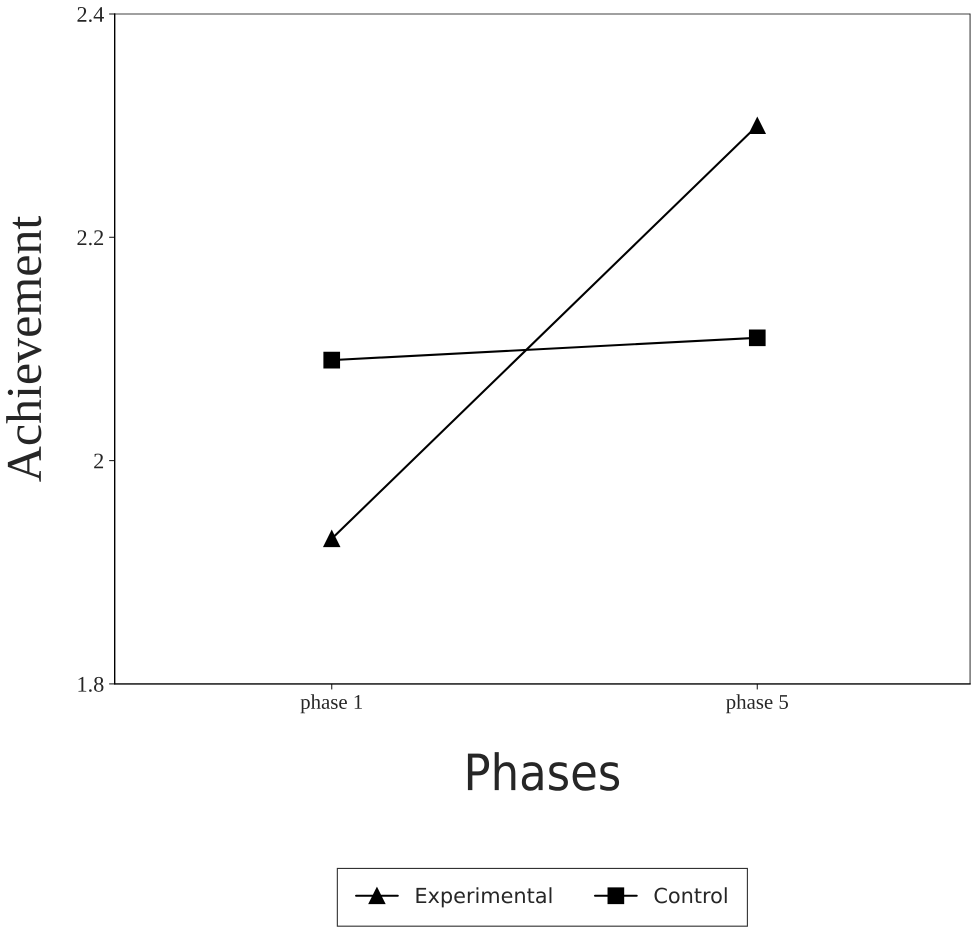 Image resolution: width=972 pixels, height=933 pixels. Describe the element at coordinates (484, 897) in the screenshot. I see `legend-label: Experimental` at that location.